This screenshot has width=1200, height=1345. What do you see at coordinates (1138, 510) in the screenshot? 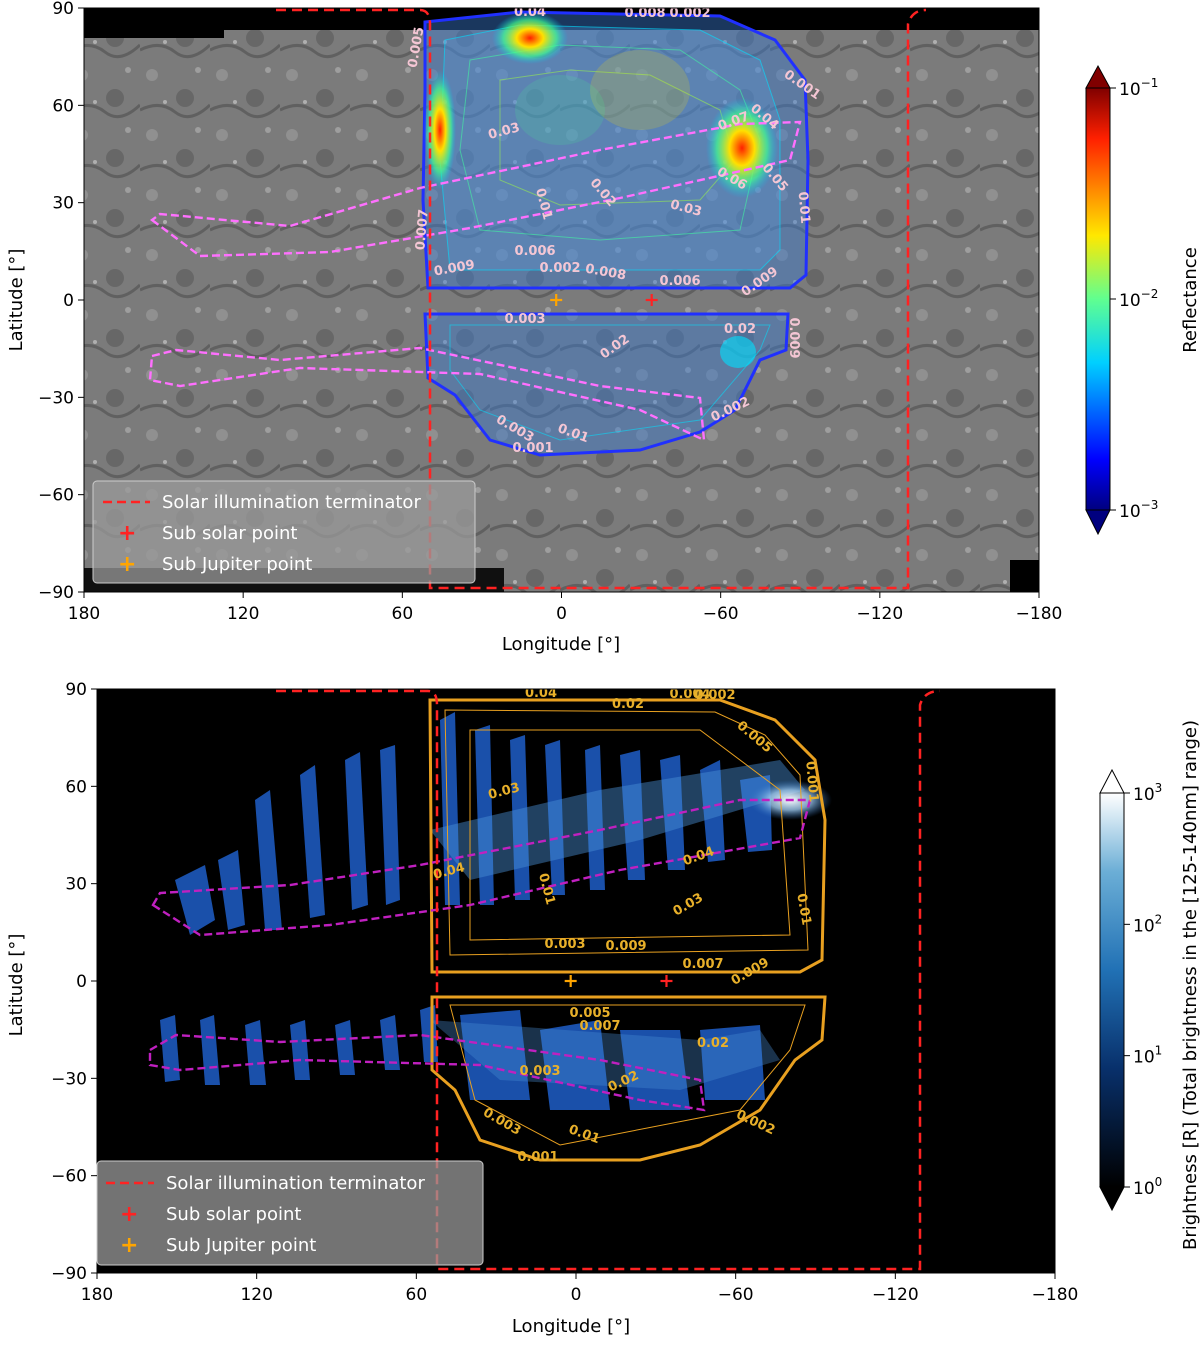
I see `colorbar-tick-label: 10⁻³` at bounding box center [1138, 510].